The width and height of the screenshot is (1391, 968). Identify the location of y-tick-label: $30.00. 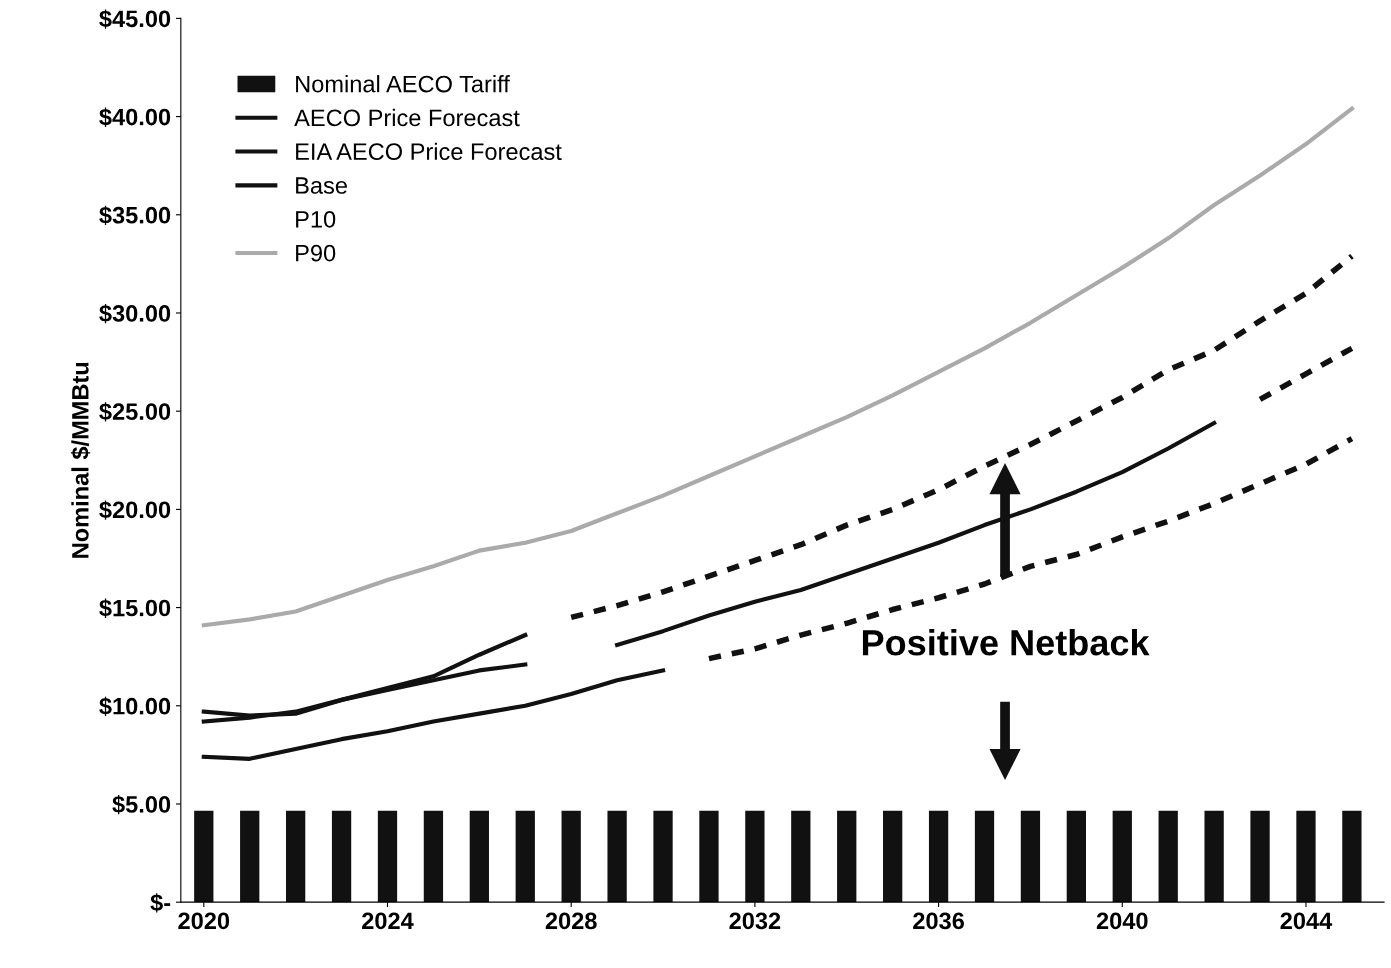
(135, 314).